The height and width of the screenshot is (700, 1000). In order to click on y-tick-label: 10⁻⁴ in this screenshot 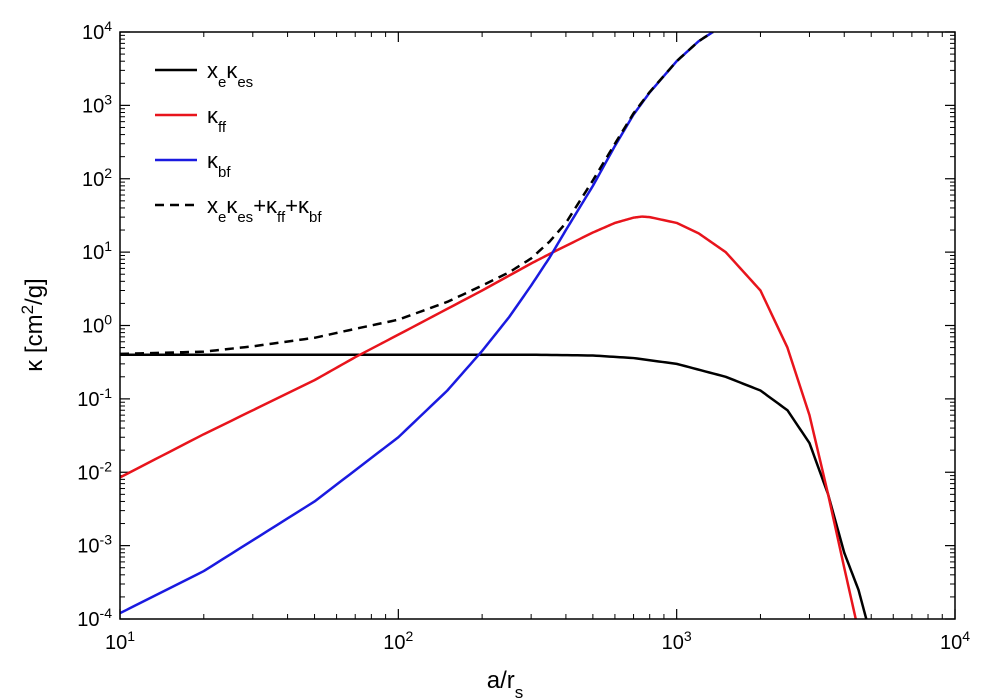, I will do `click(94, 618)`.